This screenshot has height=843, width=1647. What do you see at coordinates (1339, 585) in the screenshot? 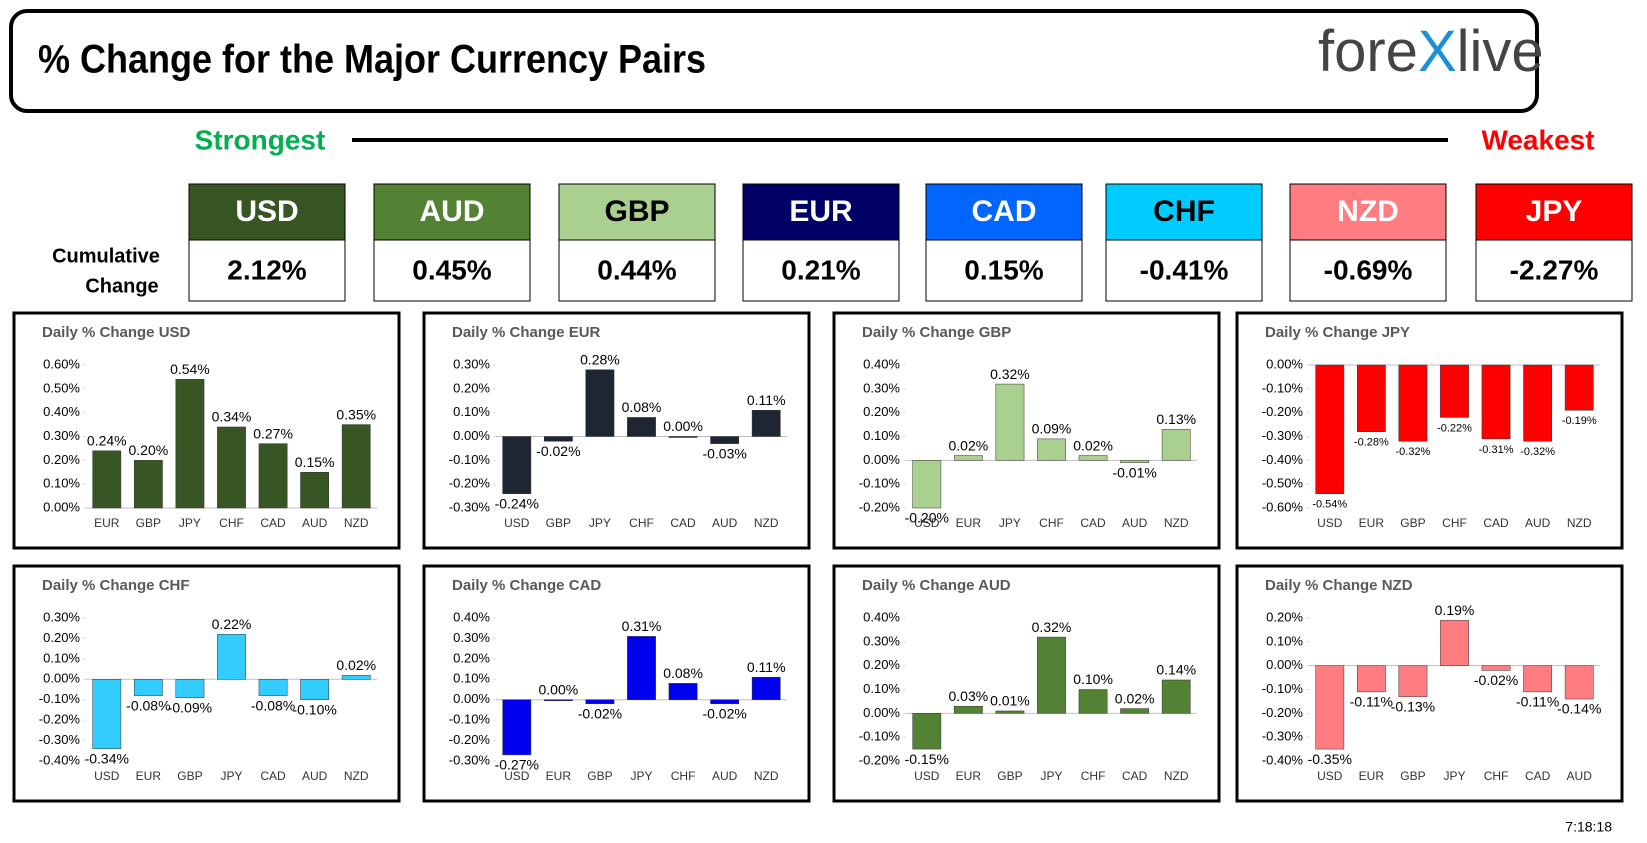
I see `chart-title: Daily % Change NZD` at bounding box center [1339, 585].